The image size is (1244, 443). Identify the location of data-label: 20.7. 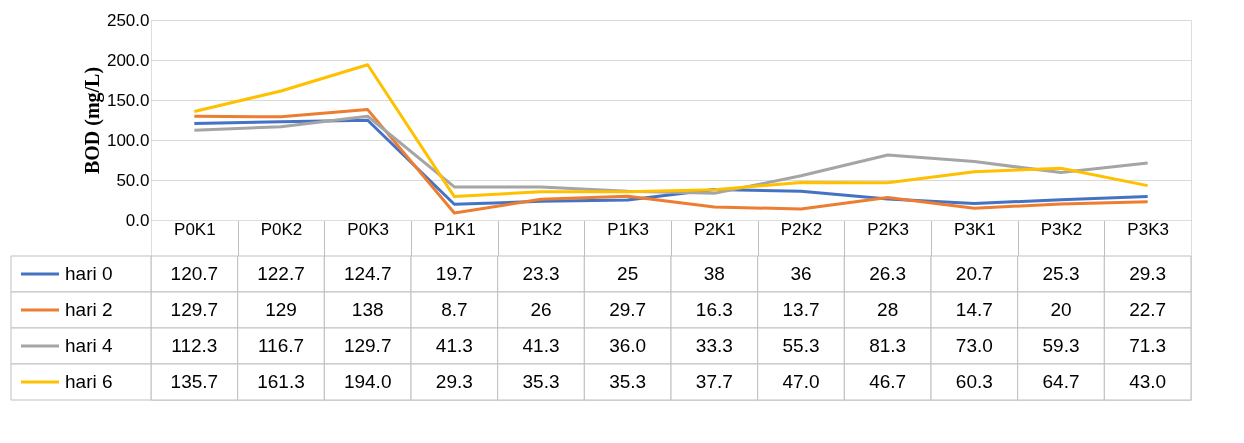
(974, 273).